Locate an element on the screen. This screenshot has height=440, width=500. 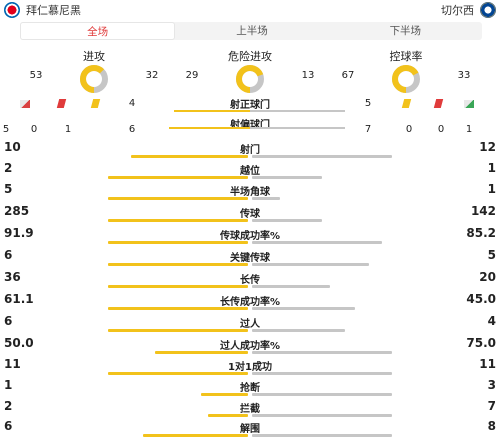
donut-home-value: 53 is located at coordinates (36, 75).